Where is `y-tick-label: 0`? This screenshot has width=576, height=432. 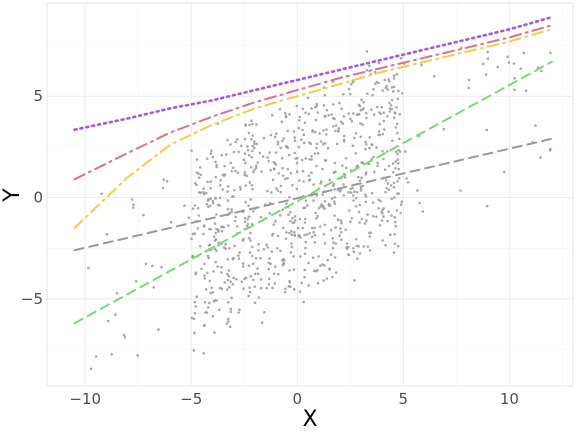
y-tick-label: 0 is located at coordinates (38, 198).